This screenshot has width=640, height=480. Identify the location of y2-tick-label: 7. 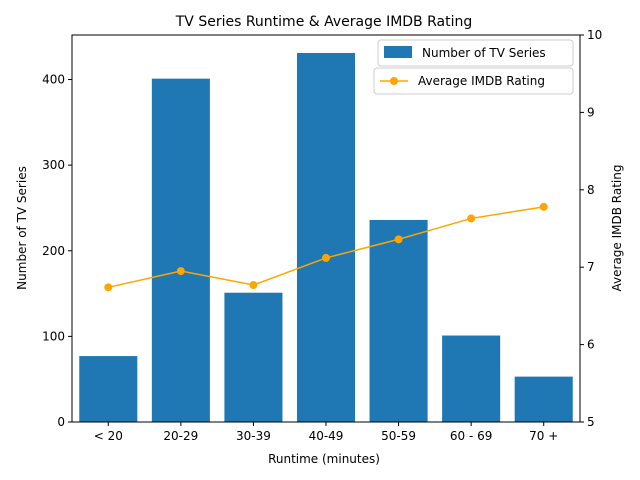
(591, 267).